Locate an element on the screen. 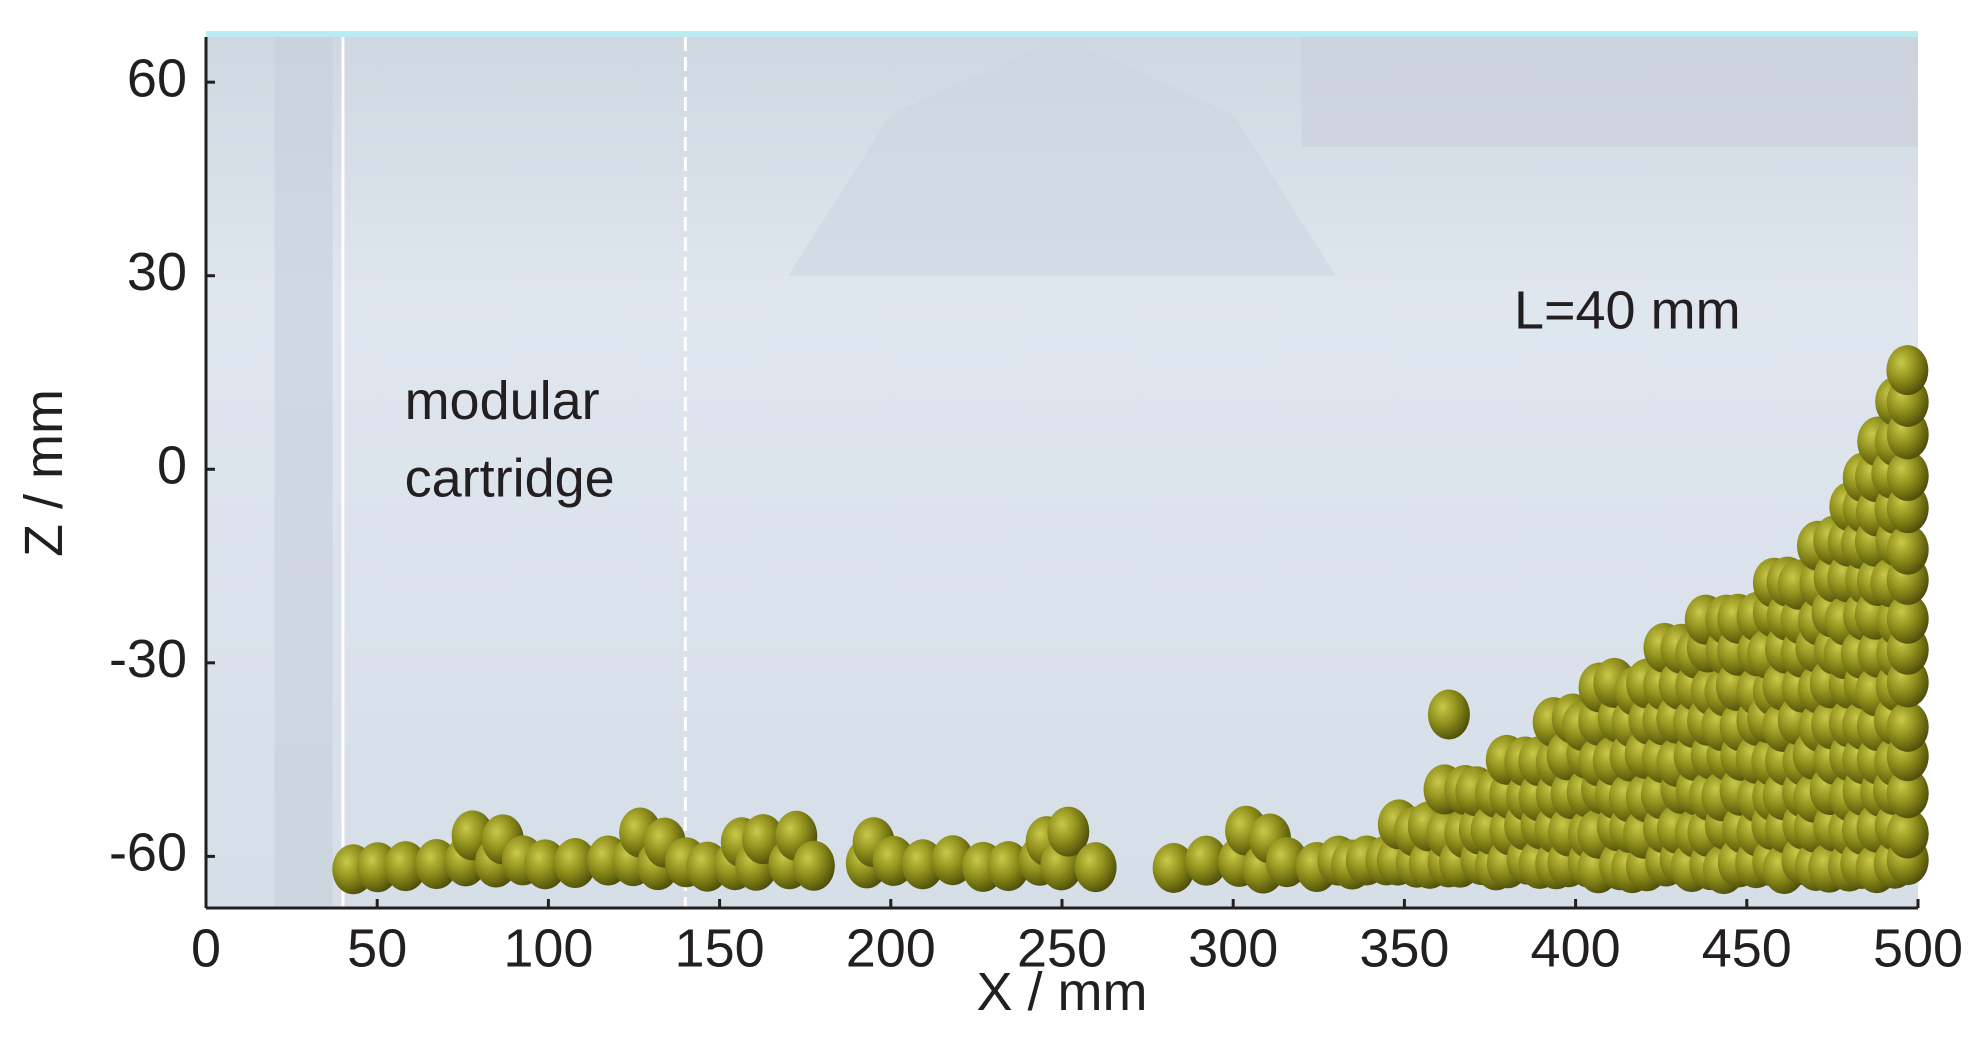 The height and width of the screenshot is (1039, 1984). y-tick-label: -60 is located at coordinates (148, 853).